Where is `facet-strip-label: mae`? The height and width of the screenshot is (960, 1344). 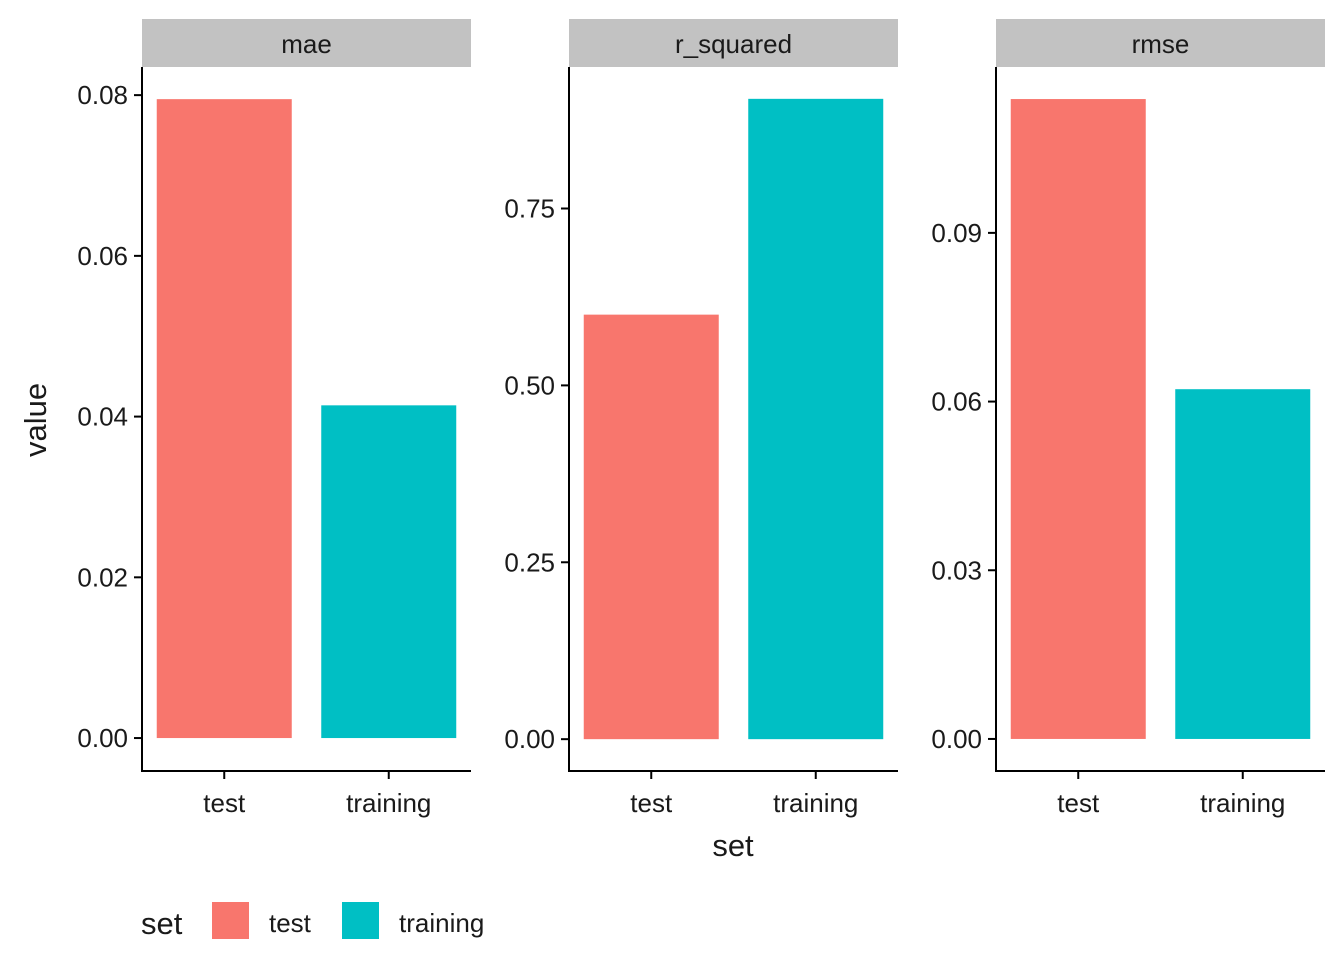 facet-strip-label: mae is located at coordinates (306, 44).